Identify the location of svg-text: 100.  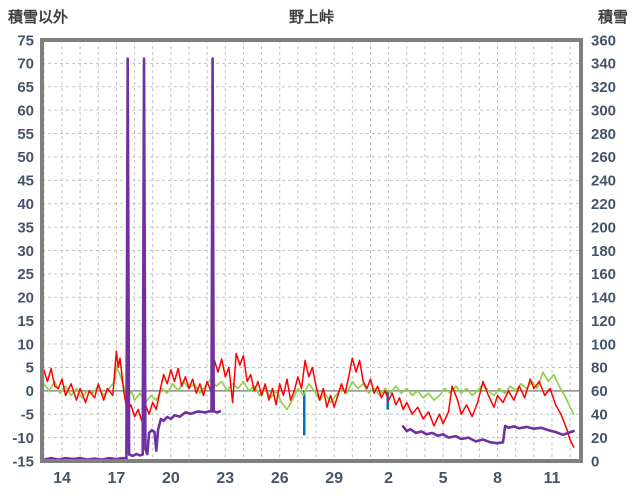
(603, 344).